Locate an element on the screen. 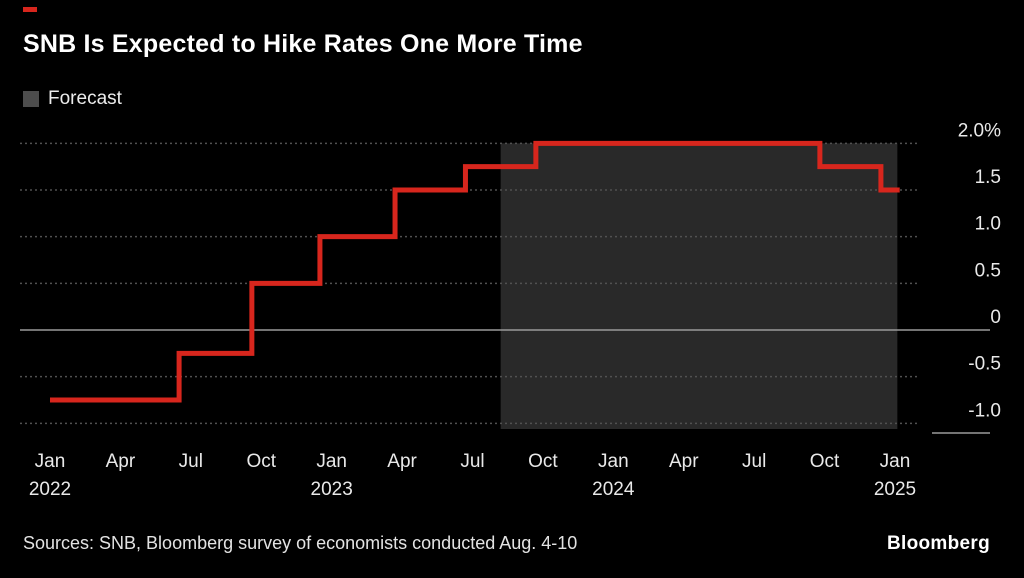 The height and width of the screenshot is (578, 1024). y-axis-label: 1.0 is located at coordinates (988, 224).